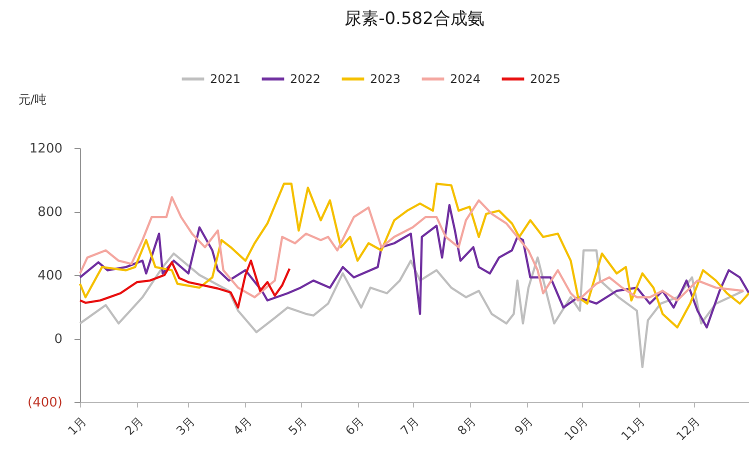  I want to click on legend-label: 2022, so click(305, 79).